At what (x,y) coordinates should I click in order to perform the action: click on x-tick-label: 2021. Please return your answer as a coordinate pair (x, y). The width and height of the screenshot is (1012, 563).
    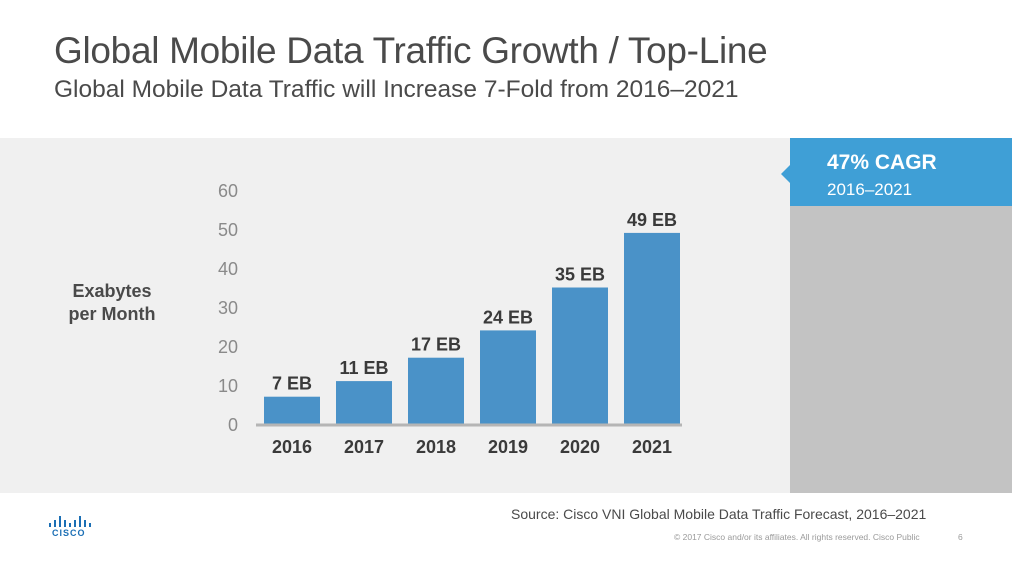
    Looking at the image, I should click on (652, 447).